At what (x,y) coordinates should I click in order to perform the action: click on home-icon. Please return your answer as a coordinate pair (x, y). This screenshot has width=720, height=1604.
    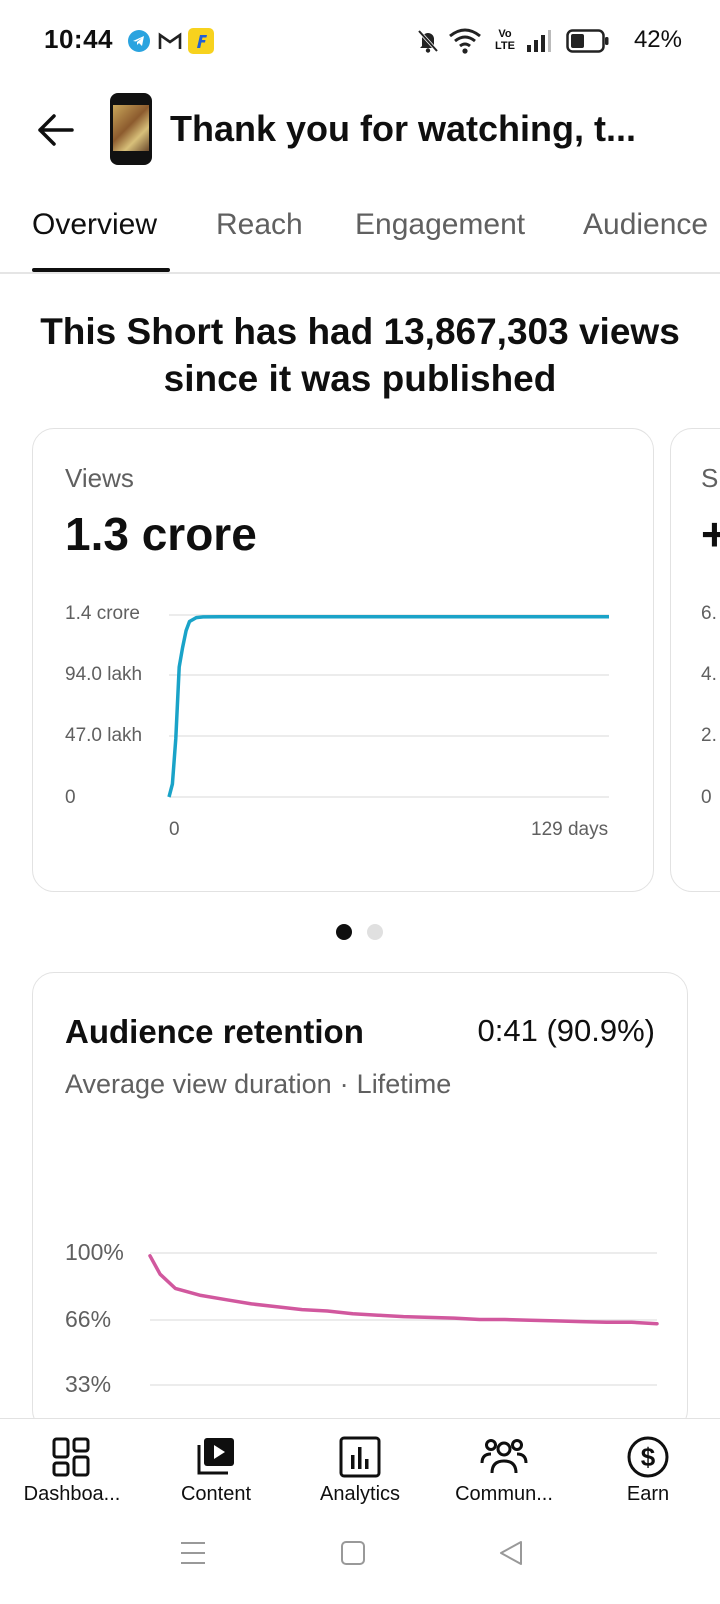
    Looking at the image, I should click on (353, 1553).